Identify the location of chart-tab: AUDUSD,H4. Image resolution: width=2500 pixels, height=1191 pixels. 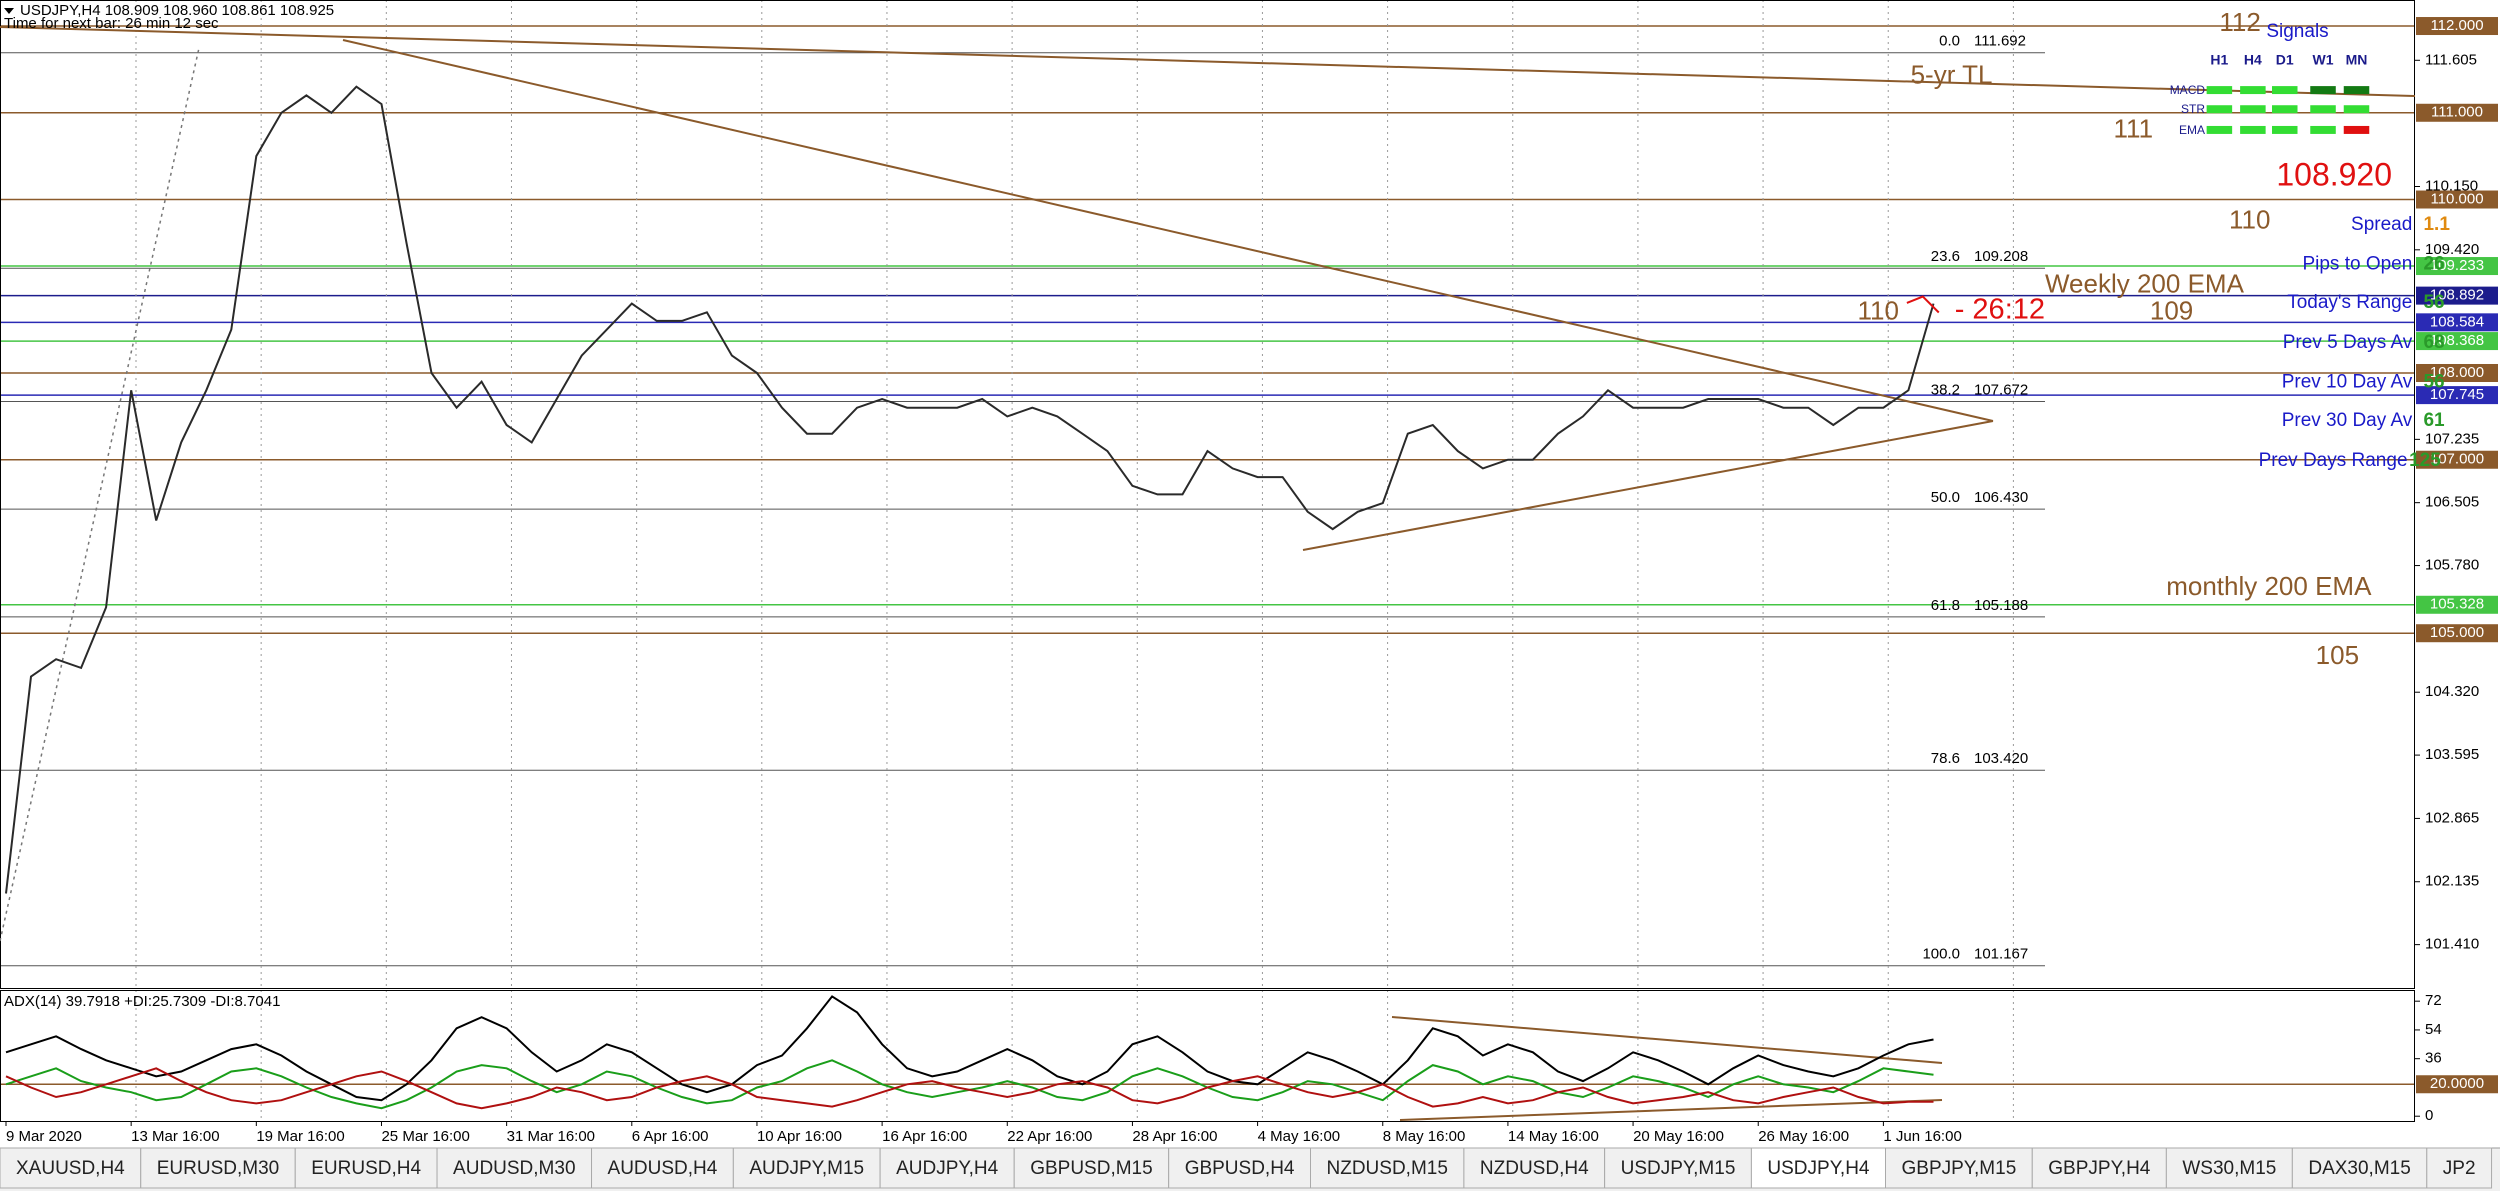
(662, 1168).